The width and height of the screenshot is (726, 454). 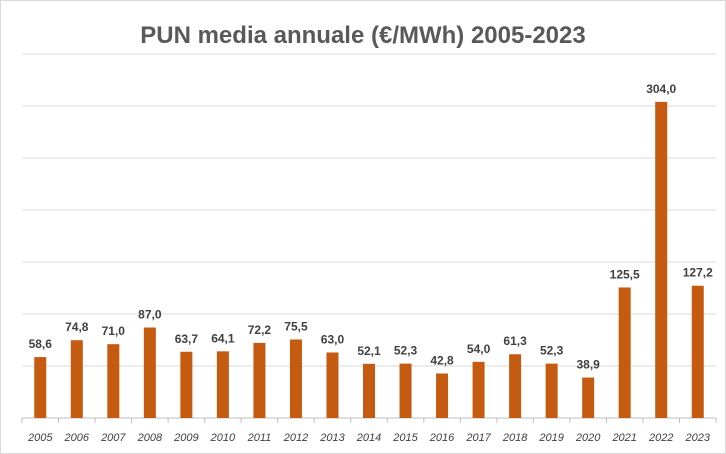 What do you see at coordinates (442, 438) in the screenshot?
I see `x-tick-label-2016: 2016` at bounding box center [442, 438].